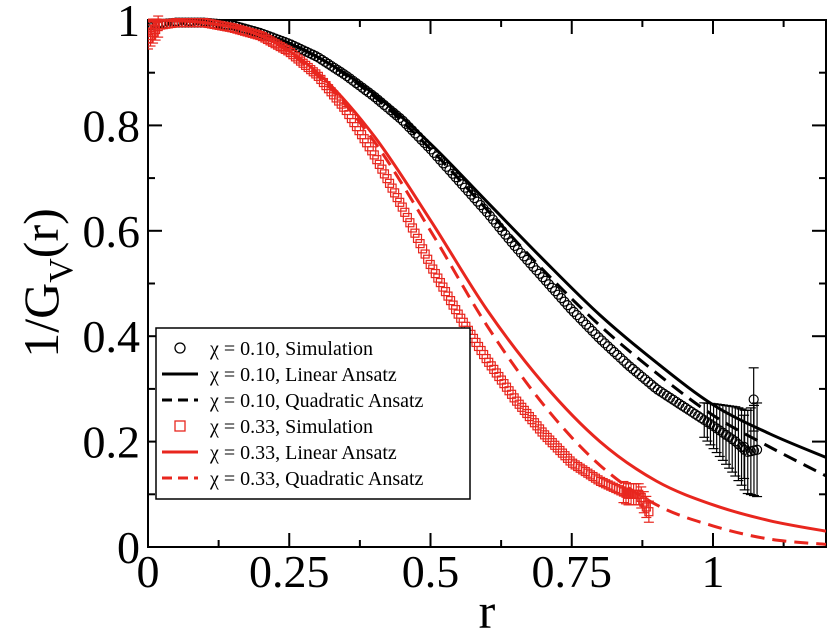 This screenshot has height=631, width=830. What do you see at coordinates (431, 571) in the screenshot?
I see `x-tick-label: 0.5` at bounding box center [431, 571].